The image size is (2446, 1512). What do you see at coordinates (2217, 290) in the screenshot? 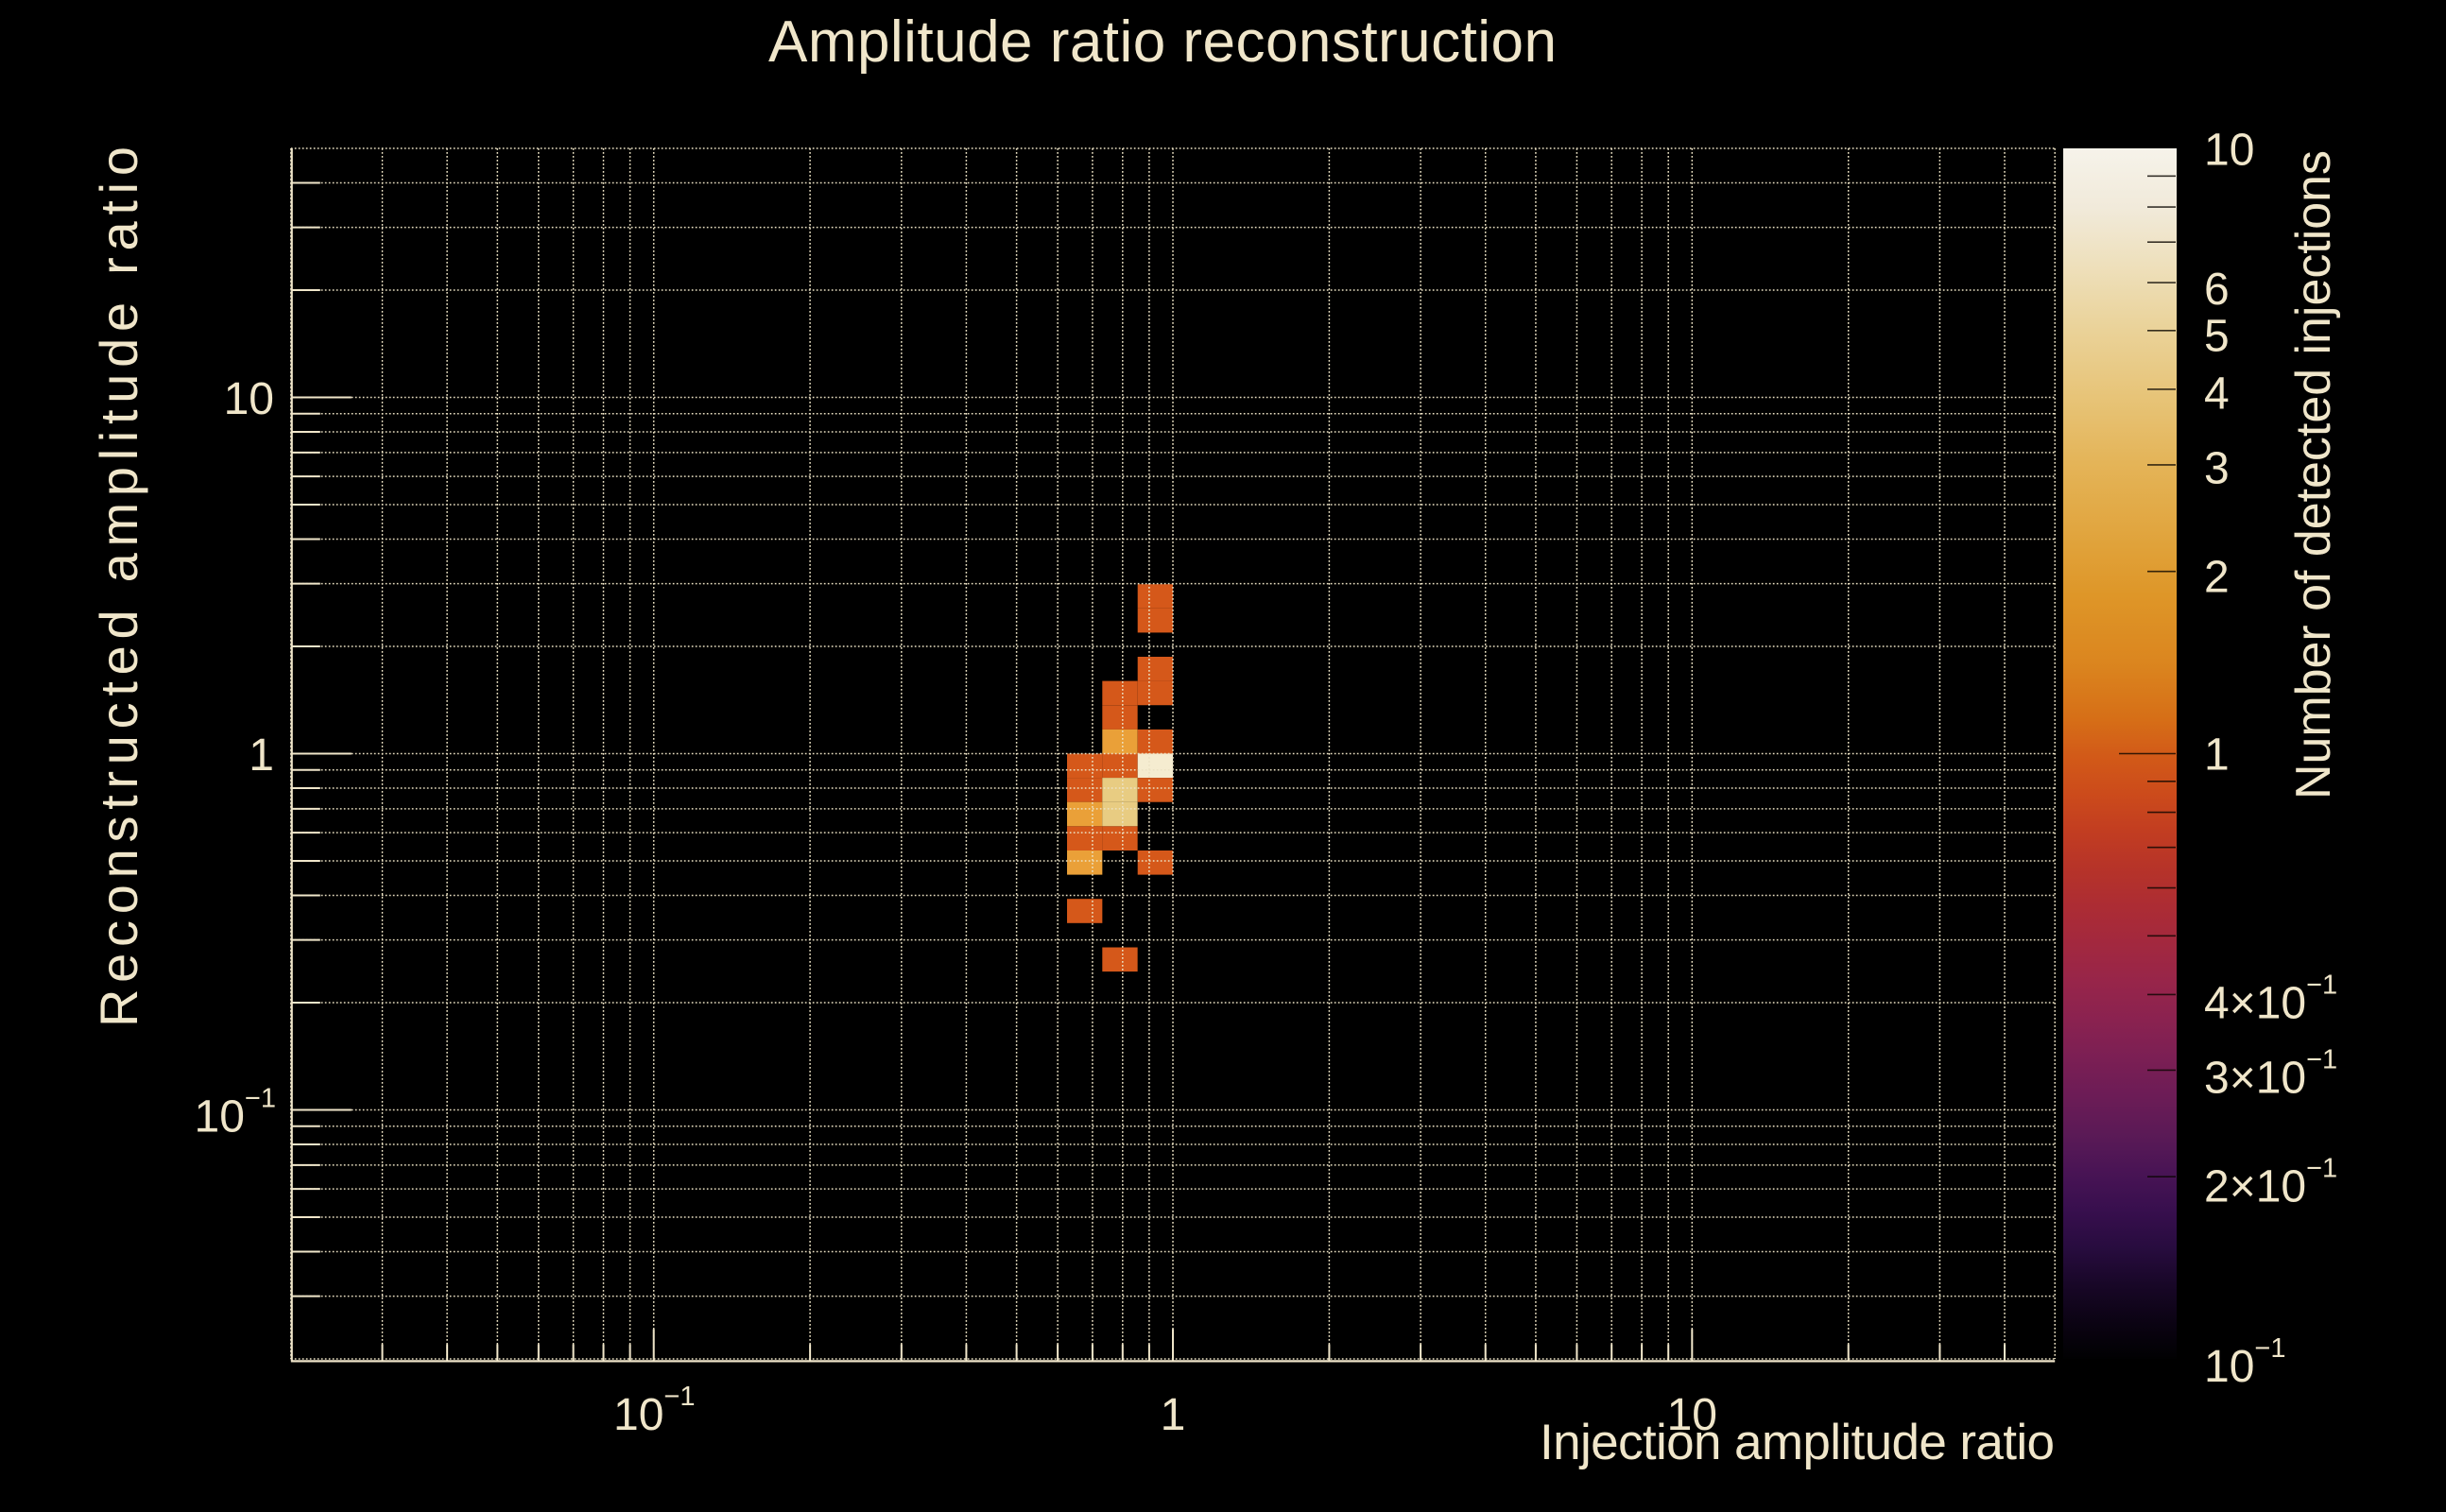
I see `svg-text: 6` at bounding box center [2217, 290].